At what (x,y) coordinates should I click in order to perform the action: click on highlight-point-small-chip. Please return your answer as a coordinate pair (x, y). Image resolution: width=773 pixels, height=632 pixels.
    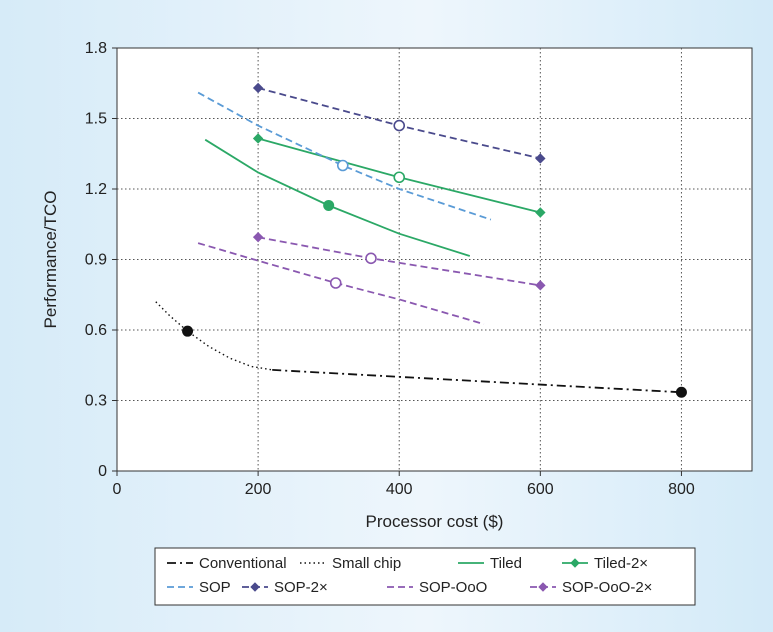
    Looking at the image, I should click on (188, 331).